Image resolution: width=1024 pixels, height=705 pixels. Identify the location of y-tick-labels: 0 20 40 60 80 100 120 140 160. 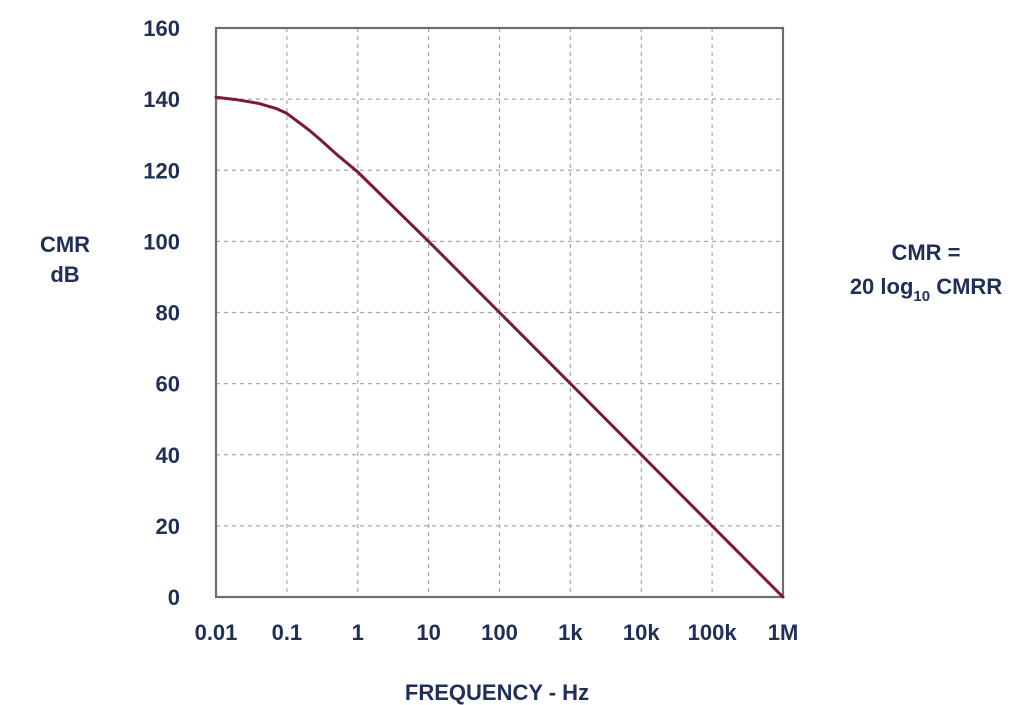
(161, 313).